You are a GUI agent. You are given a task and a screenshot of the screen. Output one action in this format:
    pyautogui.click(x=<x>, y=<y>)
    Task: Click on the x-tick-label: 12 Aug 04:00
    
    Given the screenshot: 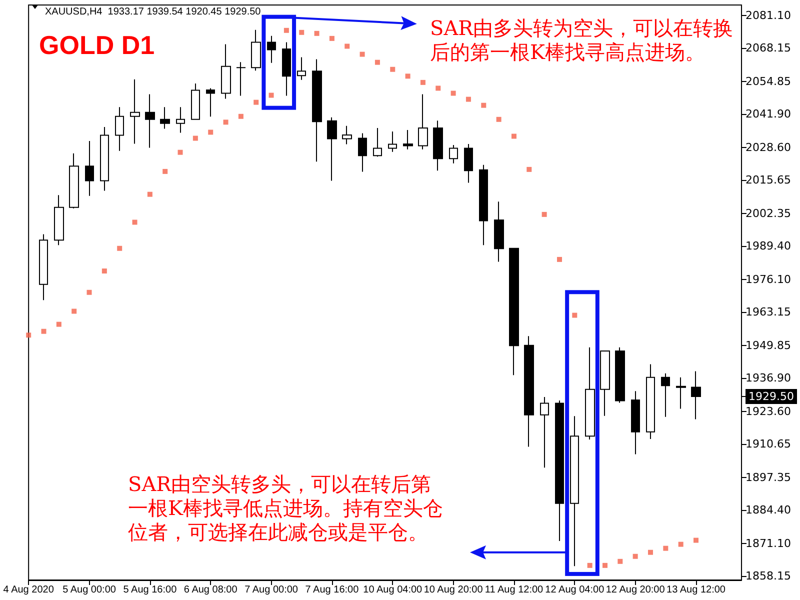 What is the action you would take?
    pyautogui.click(x=575, y=590)
    